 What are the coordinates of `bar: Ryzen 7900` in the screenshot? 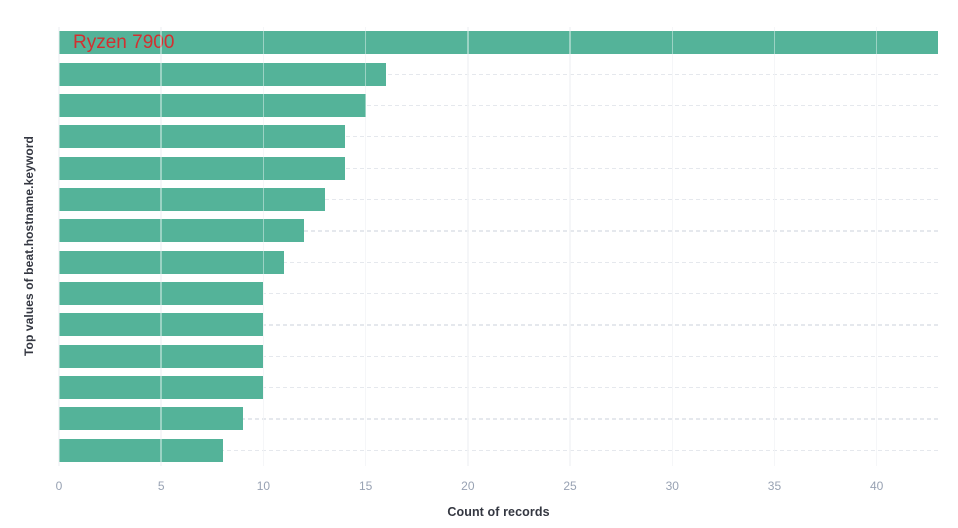 It's located at (498, 43).